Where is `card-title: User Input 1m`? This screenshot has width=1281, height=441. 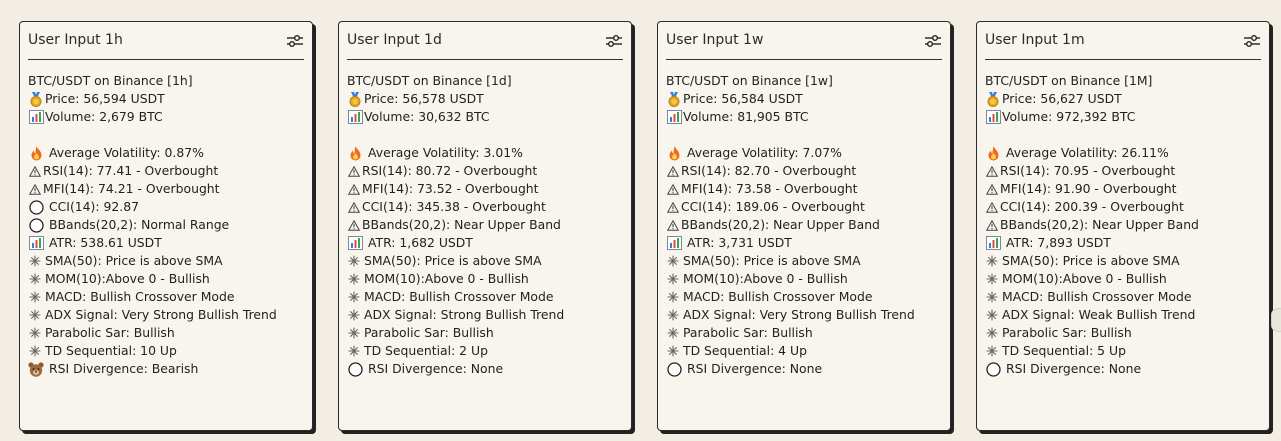 card-title: User Input 1m is located at coordinates (1035, 40).